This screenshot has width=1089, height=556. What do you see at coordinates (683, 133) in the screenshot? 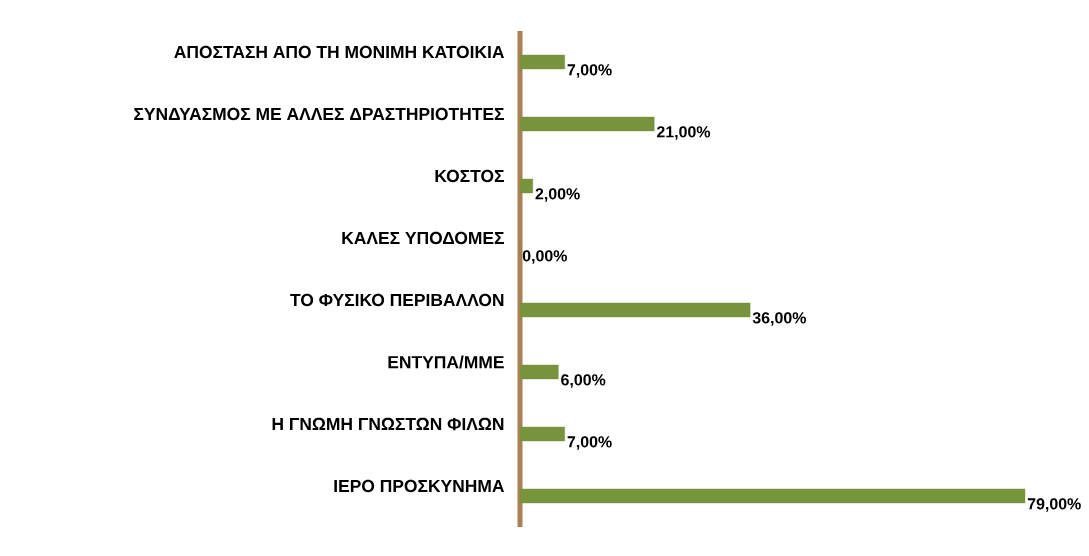
I see `data-label: 21,00%` at bounding box center [683, 133].